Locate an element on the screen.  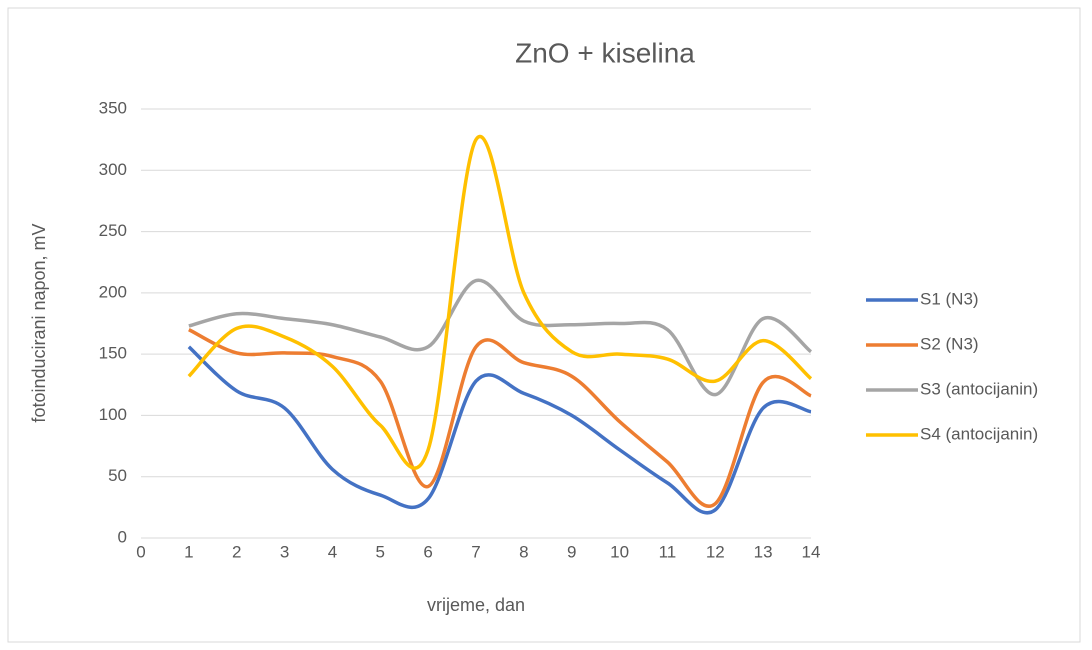
x-tick-label: 6 is located at coordinates (427, 551).